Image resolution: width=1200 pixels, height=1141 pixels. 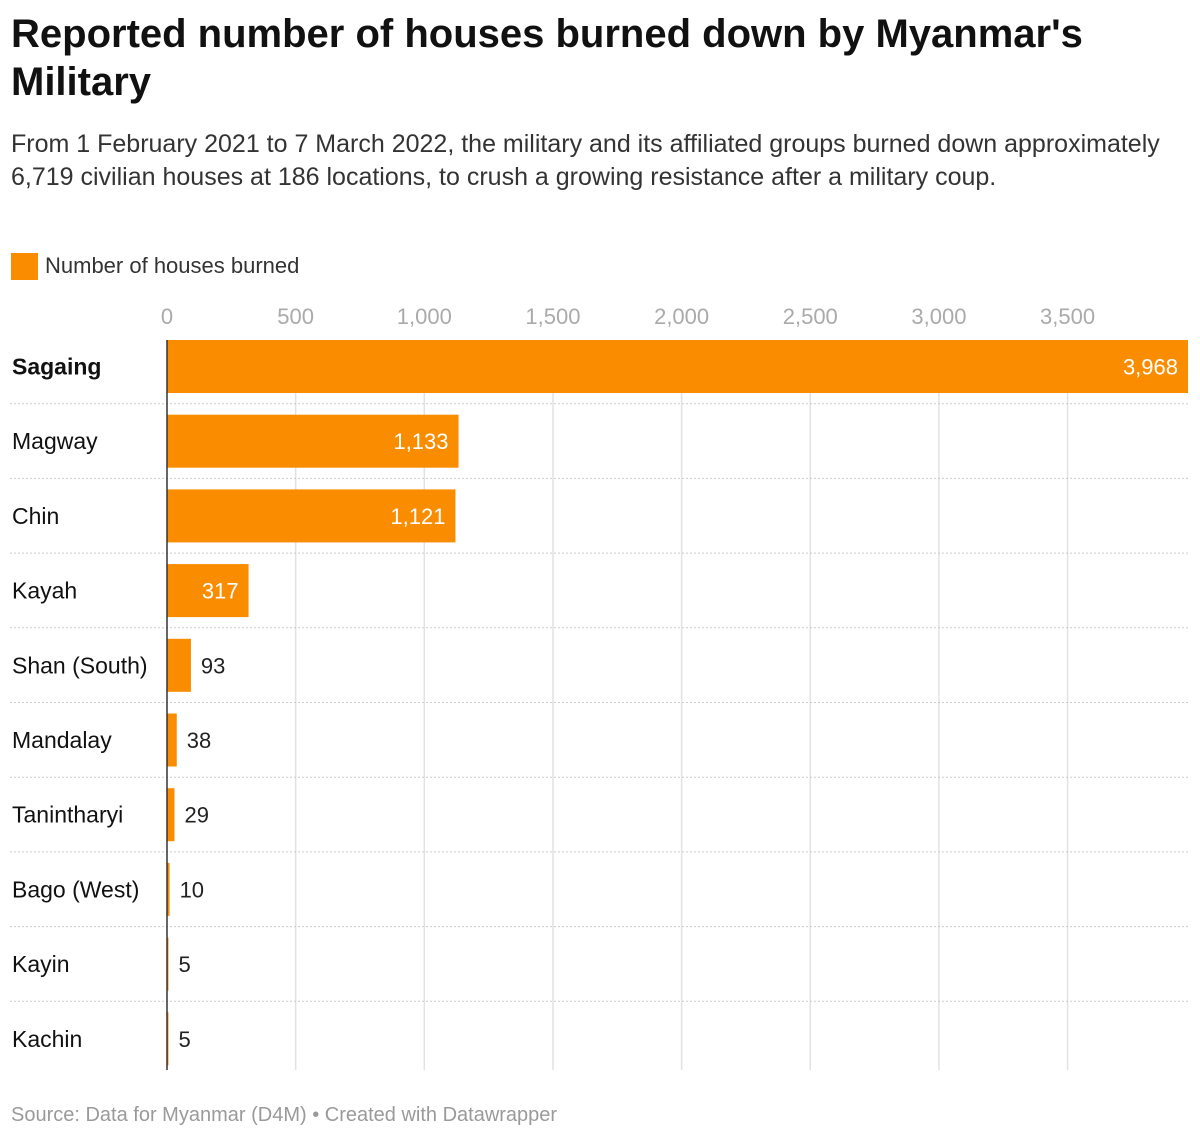 I want to click on category-label: Sagaing, so click(x=56, y=367).